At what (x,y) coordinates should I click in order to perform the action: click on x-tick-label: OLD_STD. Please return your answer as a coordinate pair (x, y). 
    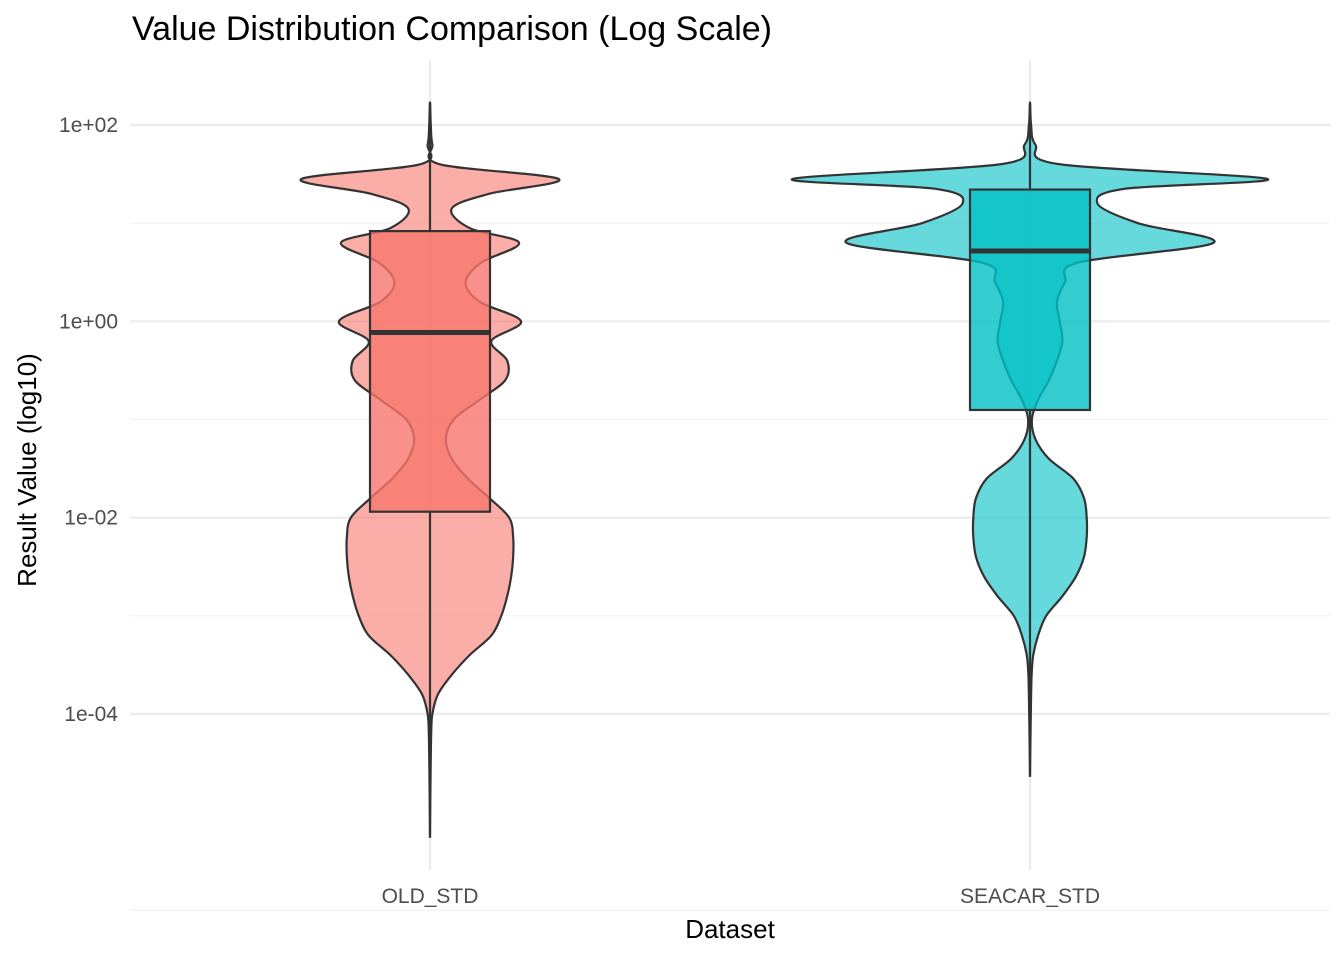
    Looking at the image, I should click on (430, 896).